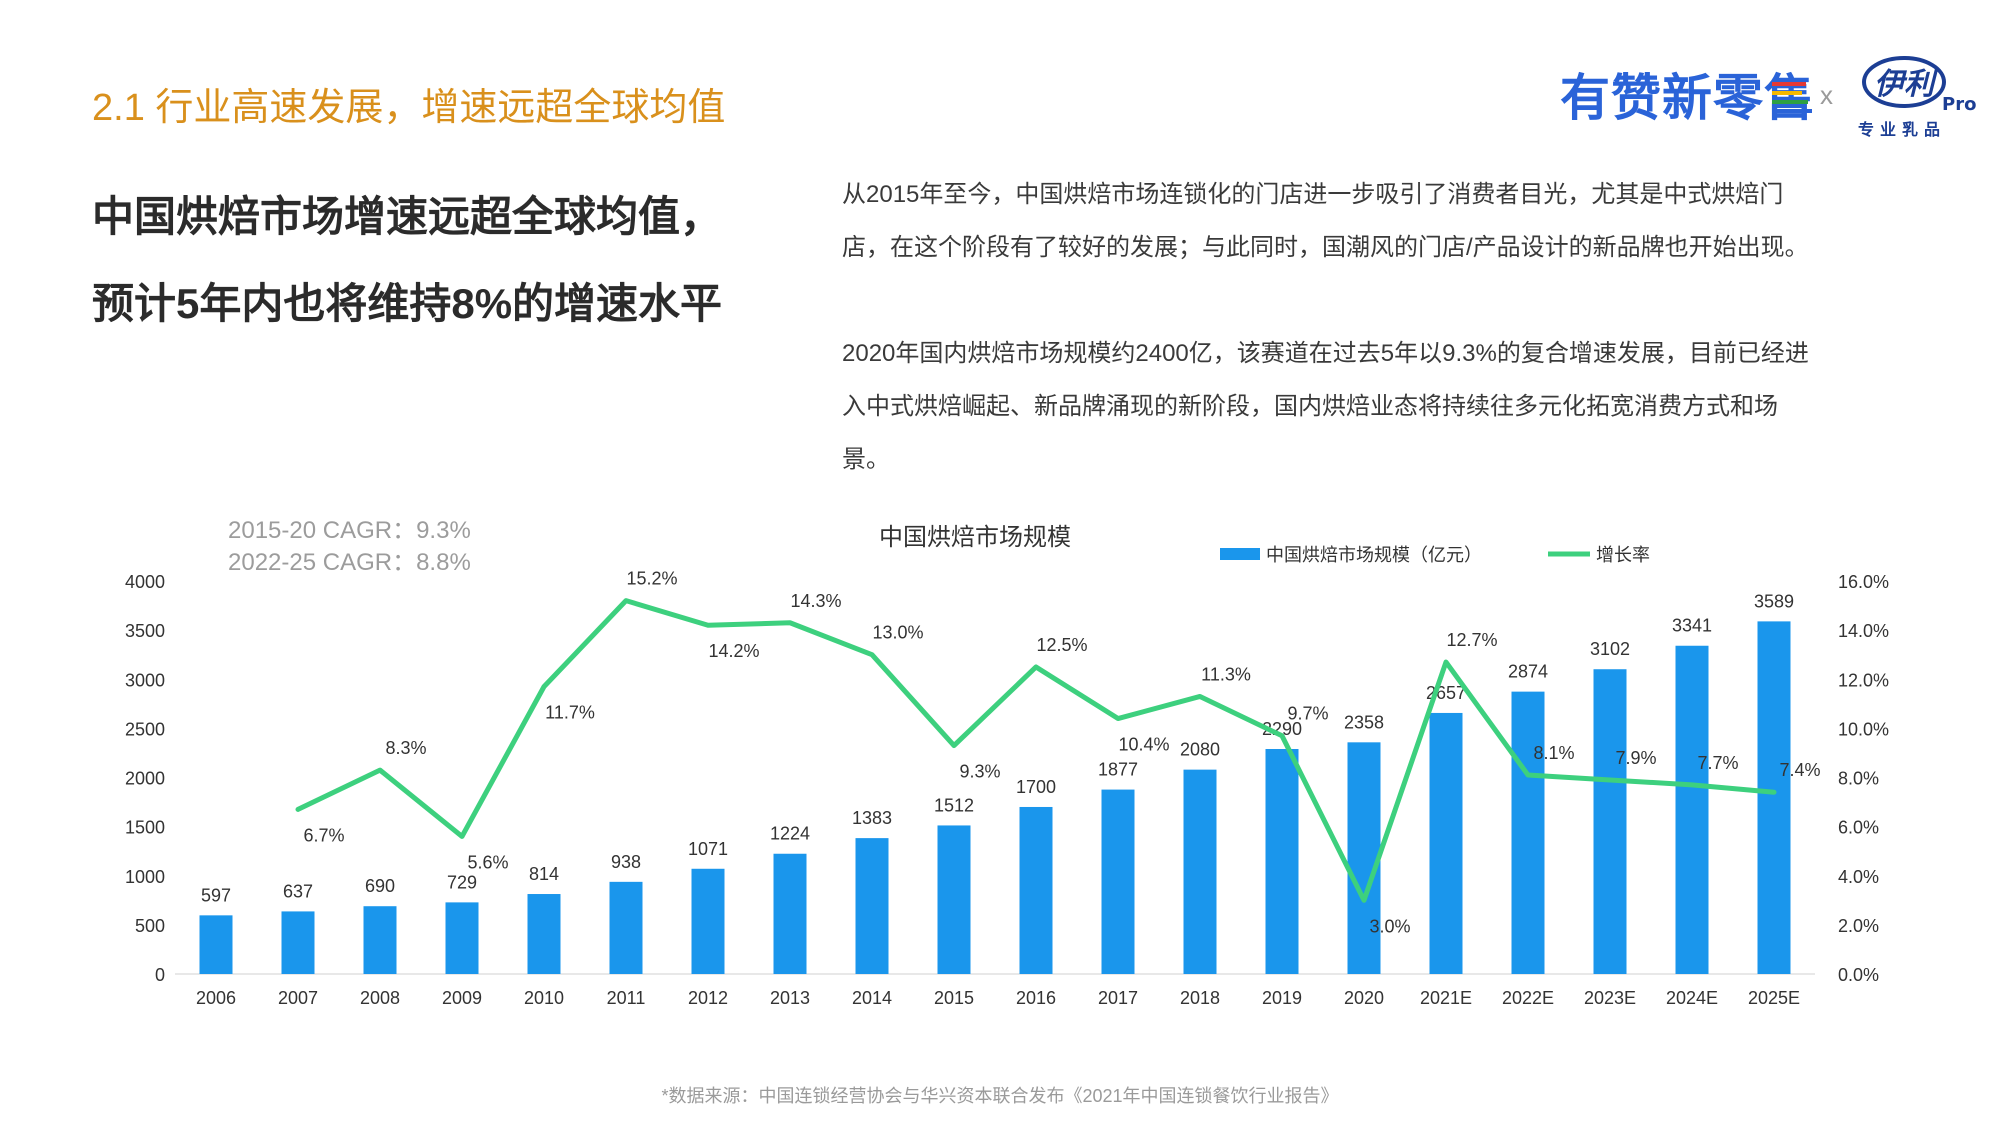 The image size is (2000, 1125). What do you see at coordinates (145, 877) in the screenshot?
I see `y-left-tick-label: 1000` at bounding box center [145, 877].